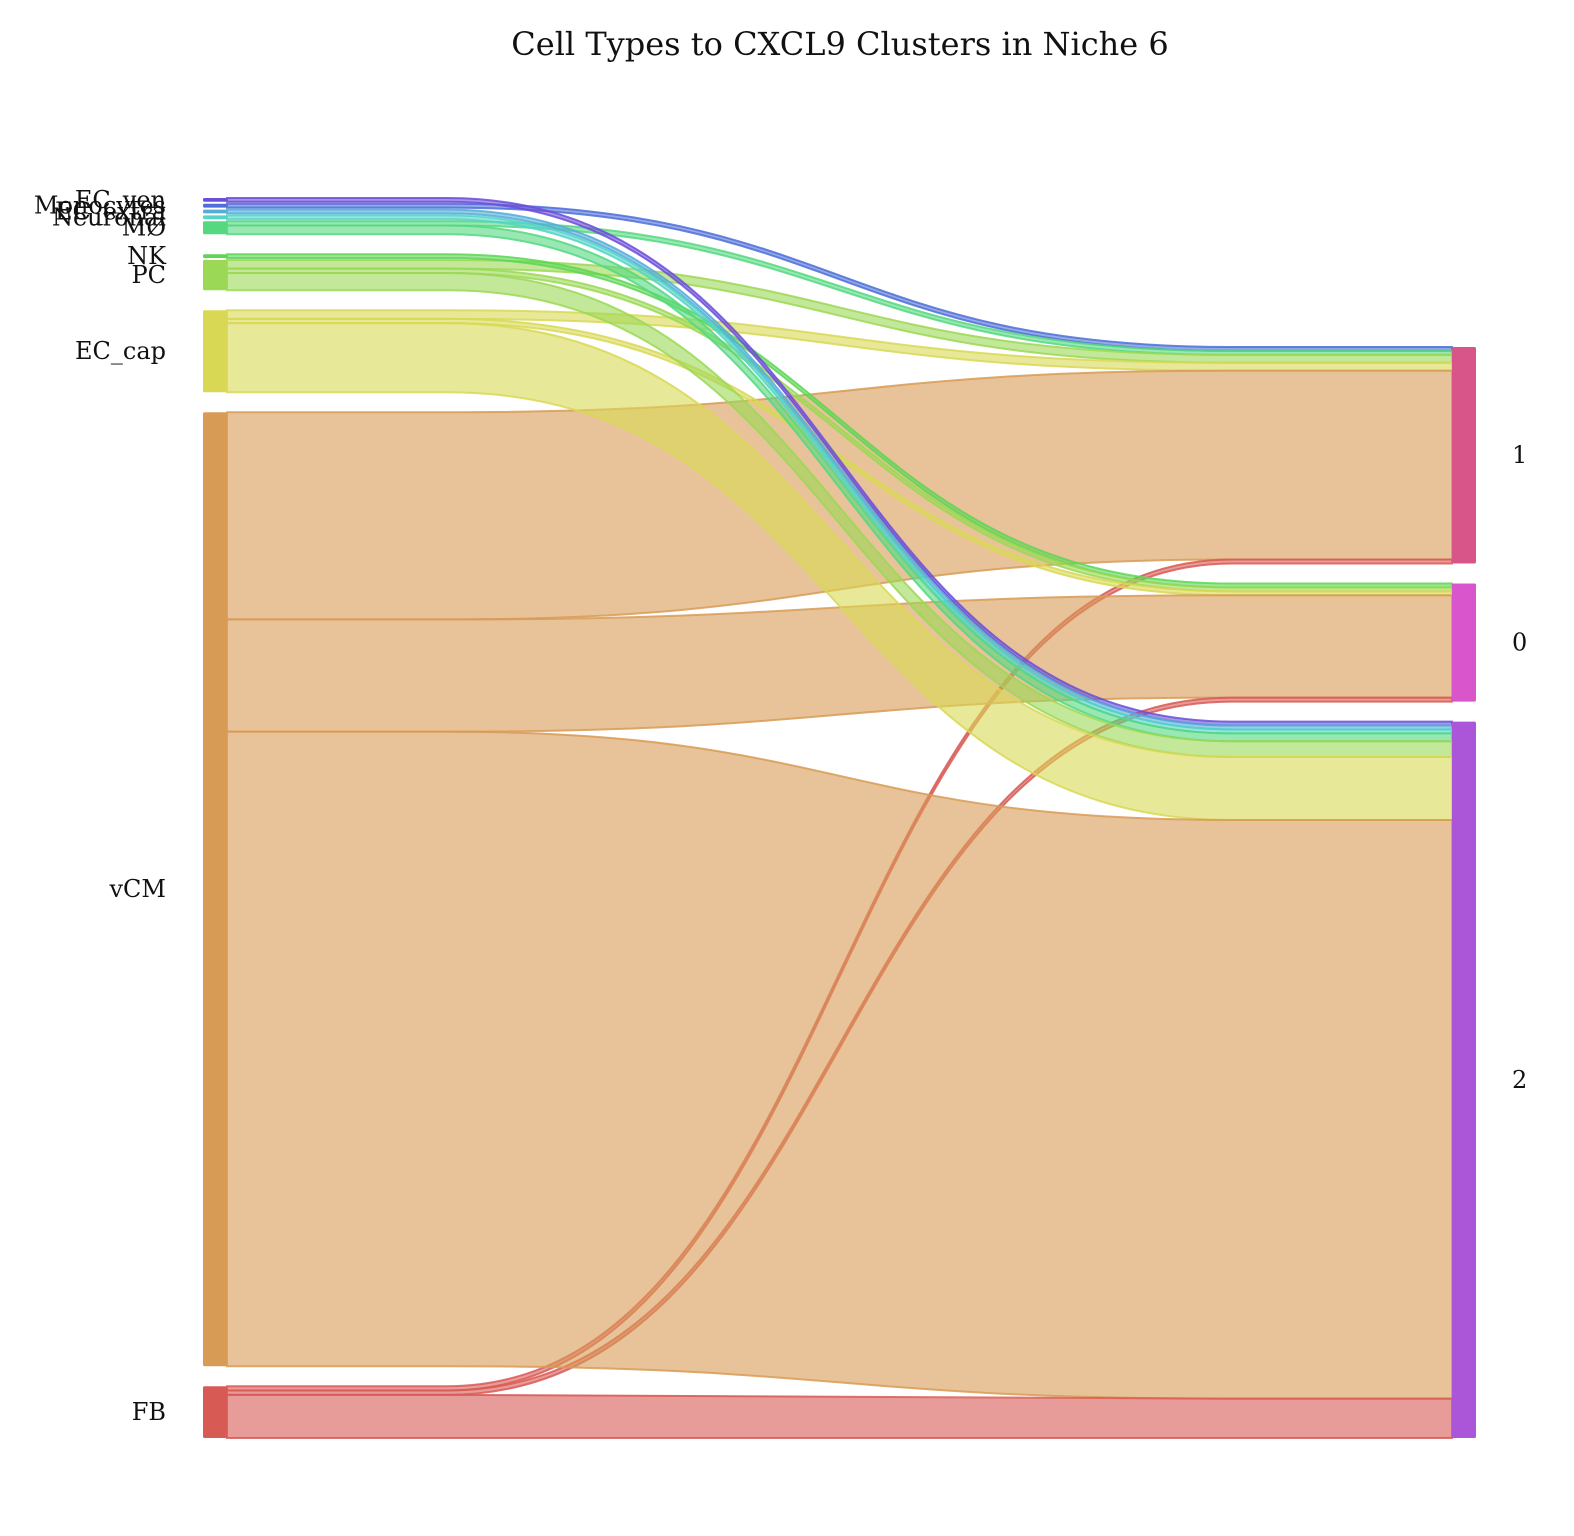 This screenshot has width=1574, height=1536. I want to click on source-node-monocytes, so click(215, 205).